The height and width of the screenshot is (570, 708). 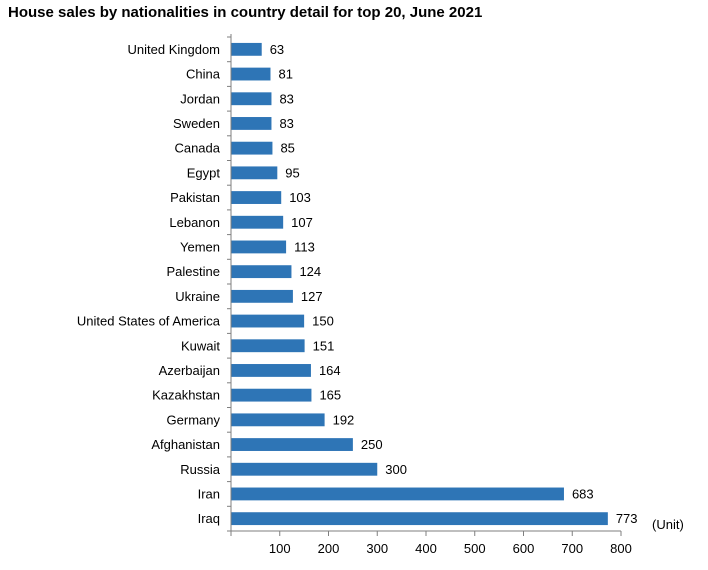 I want to click on category-label: Egypt, so click(x=204, y=172).